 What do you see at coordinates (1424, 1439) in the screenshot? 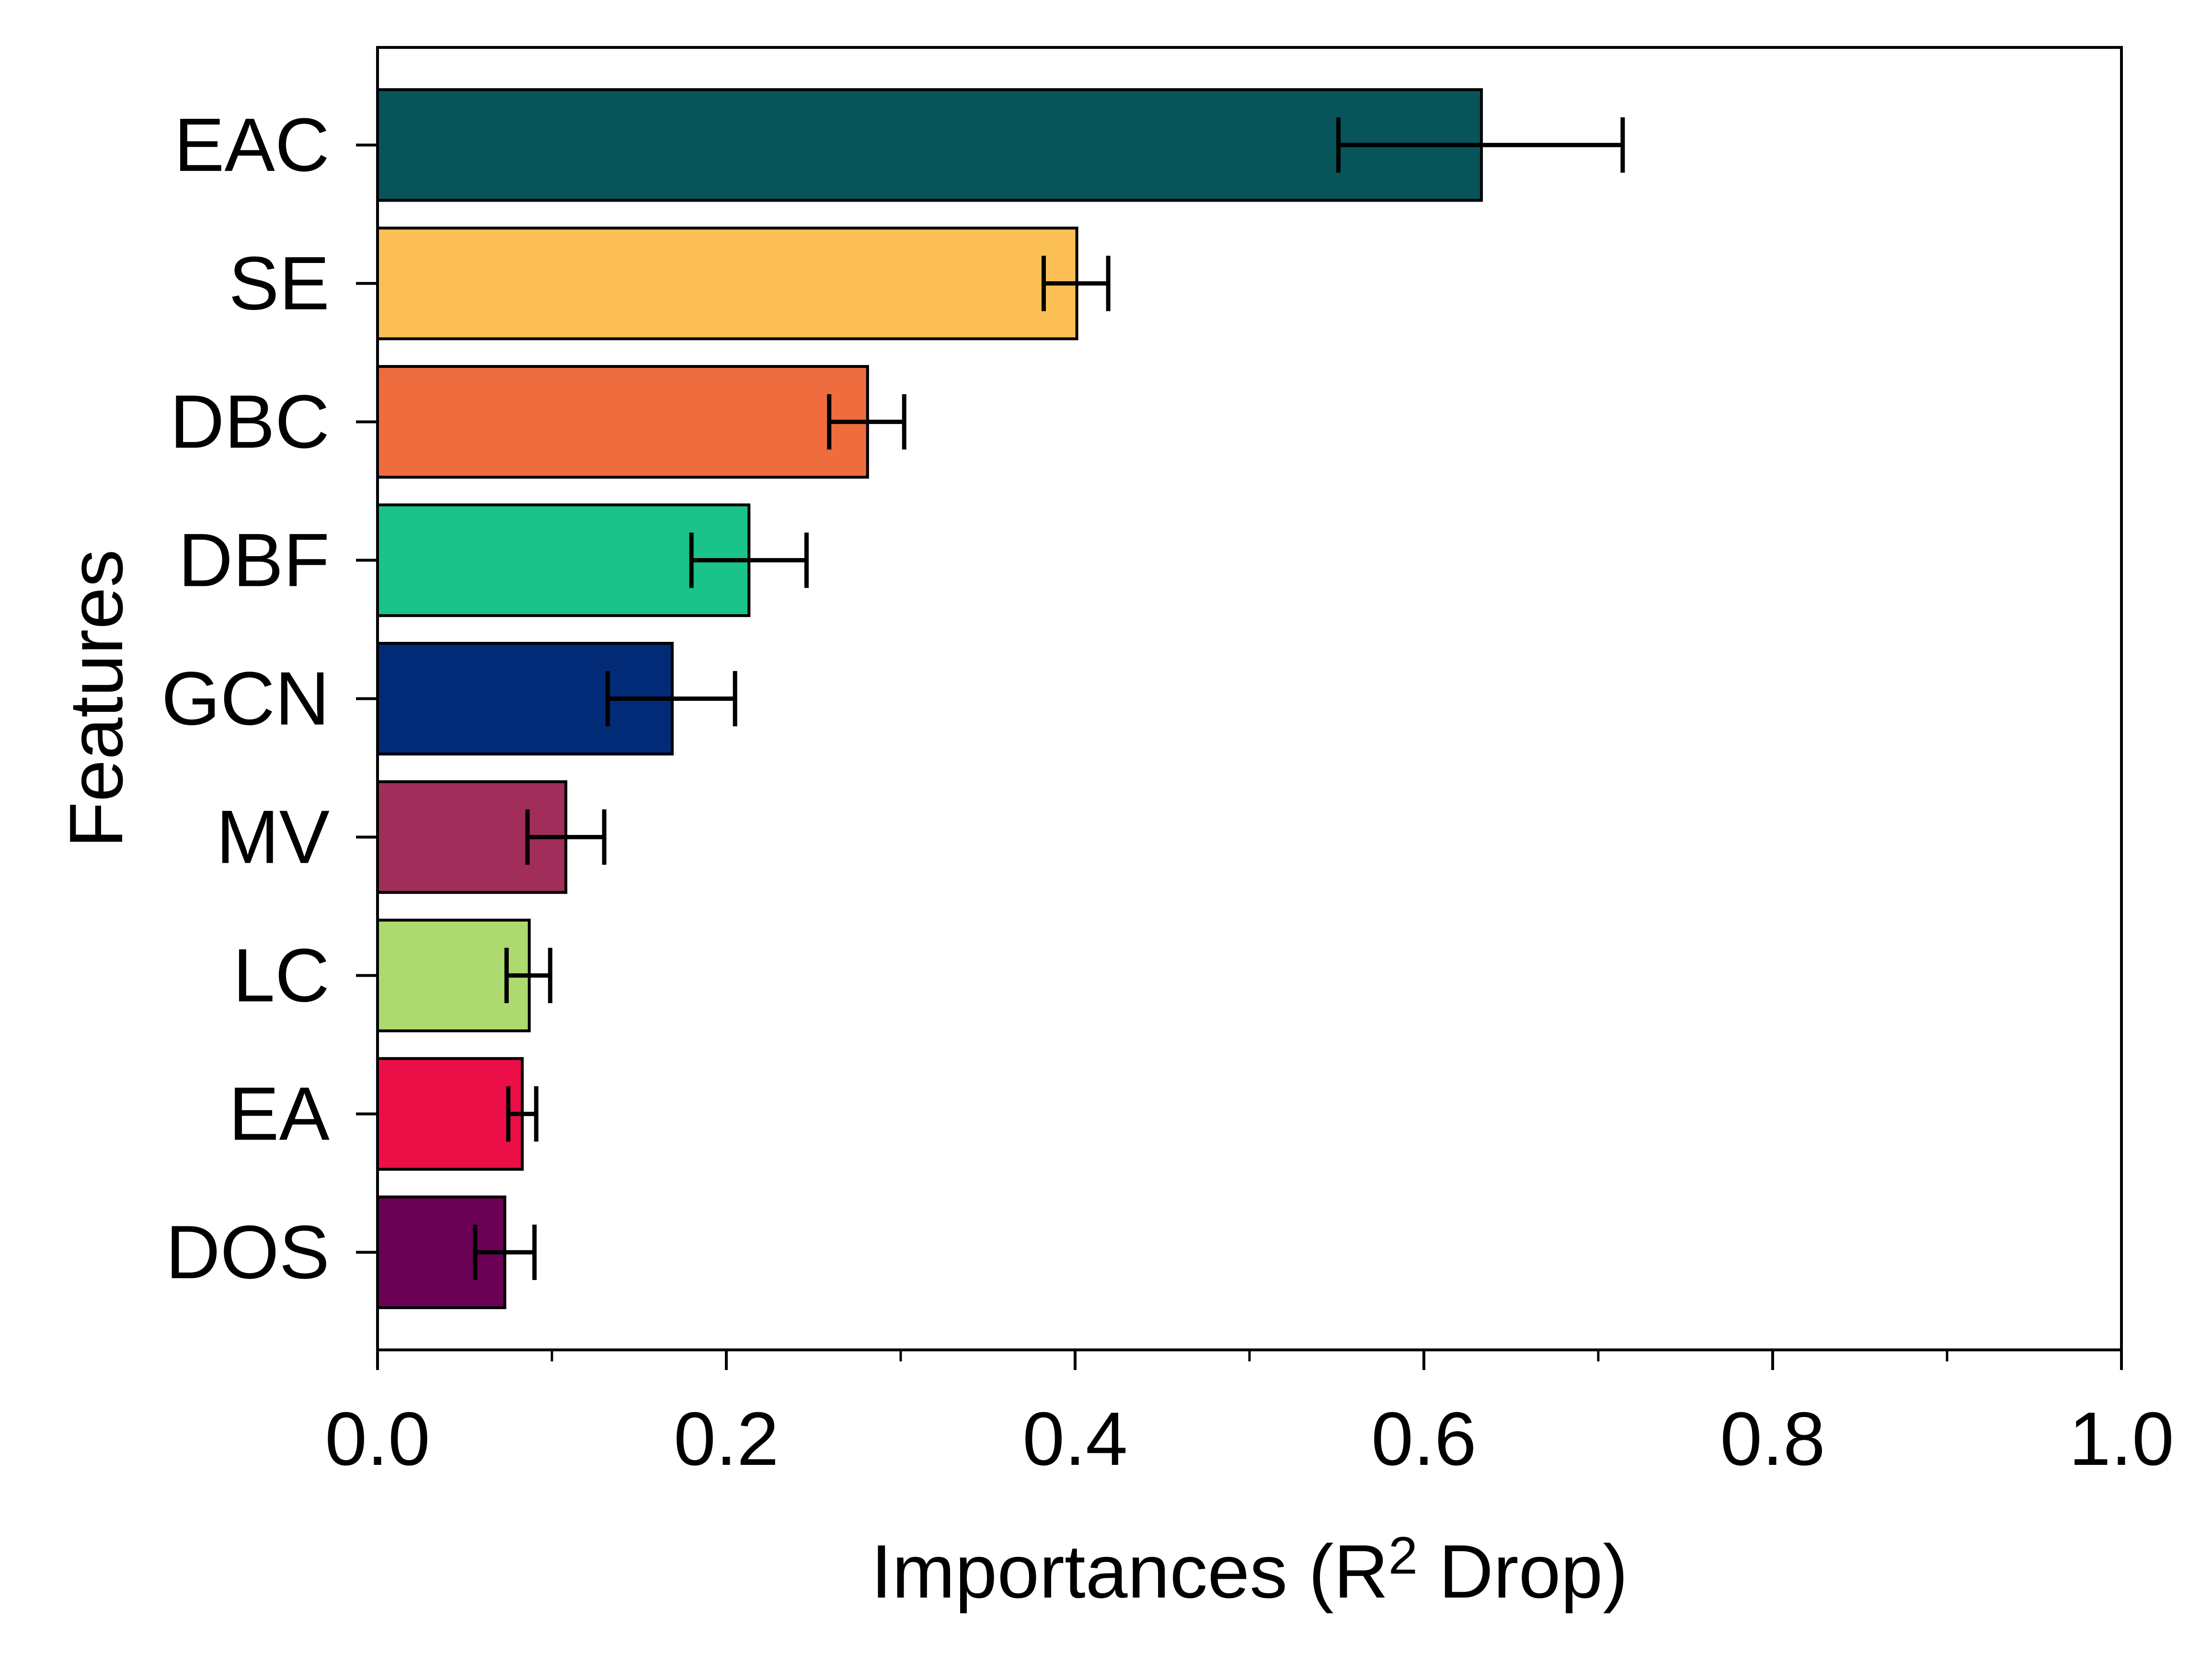
I see `x-tick-label: 0.6` at bounding box center [1424, 1439].